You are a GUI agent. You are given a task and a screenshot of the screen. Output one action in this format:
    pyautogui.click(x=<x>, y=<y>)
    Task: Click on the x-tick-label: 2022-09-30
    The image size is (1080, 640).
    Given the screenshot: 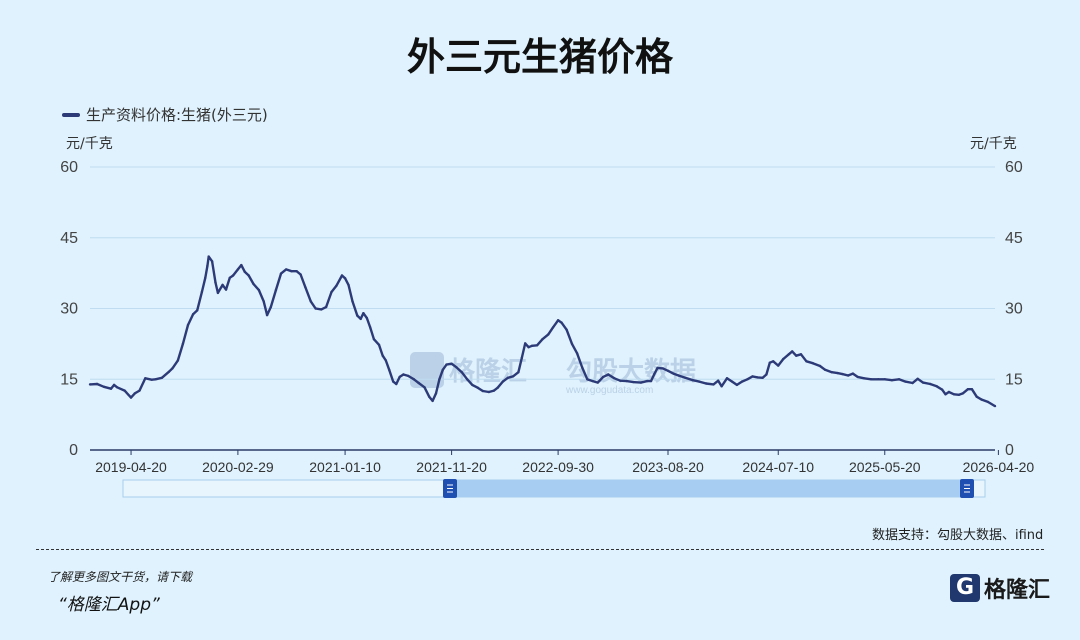 What is the action you would take?
    pyautogui.click(x=558, y=467)
    